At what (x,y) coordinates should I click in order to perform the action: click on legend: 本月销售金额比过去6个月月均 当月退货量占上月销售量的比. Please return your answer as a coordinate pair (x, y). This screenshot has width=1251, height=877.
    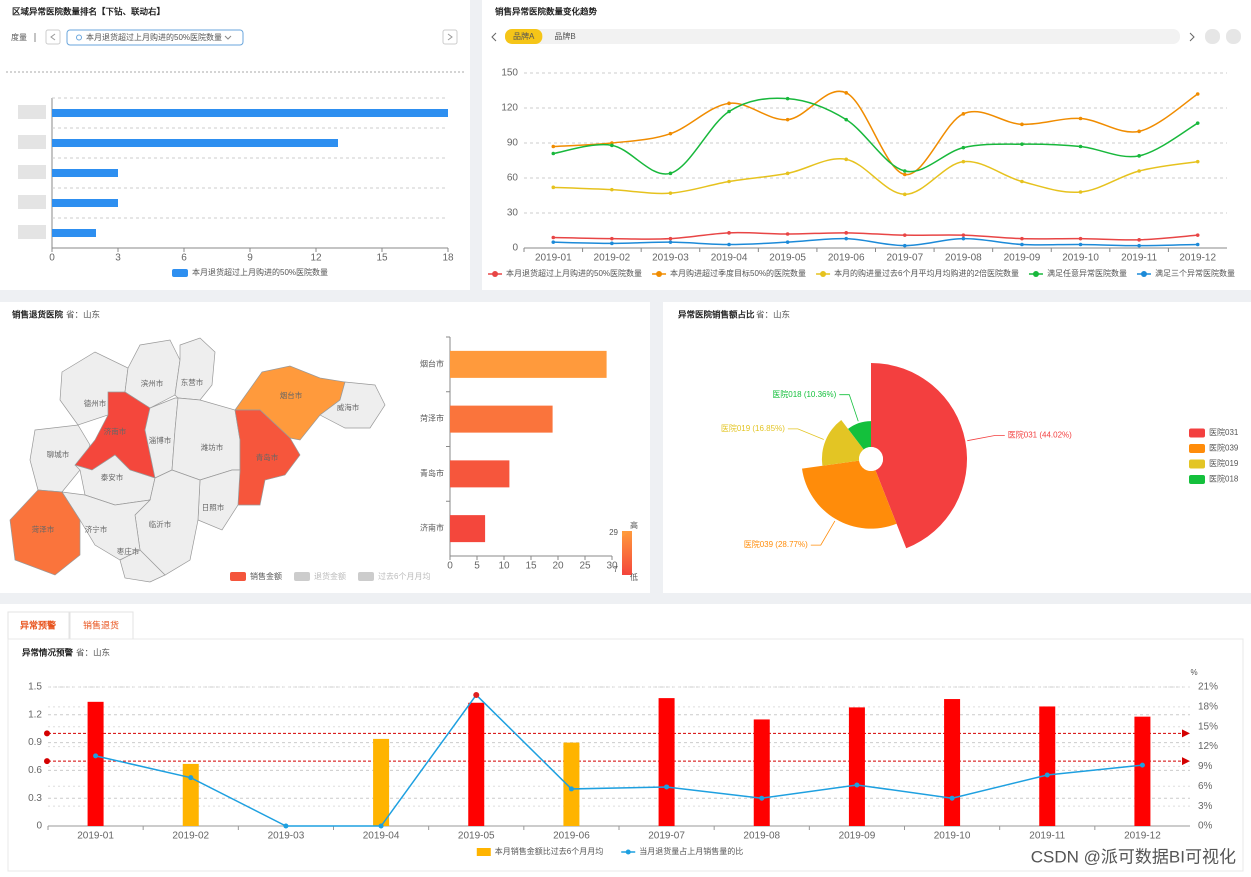
    Looking at the image, I should click on (609, 851).